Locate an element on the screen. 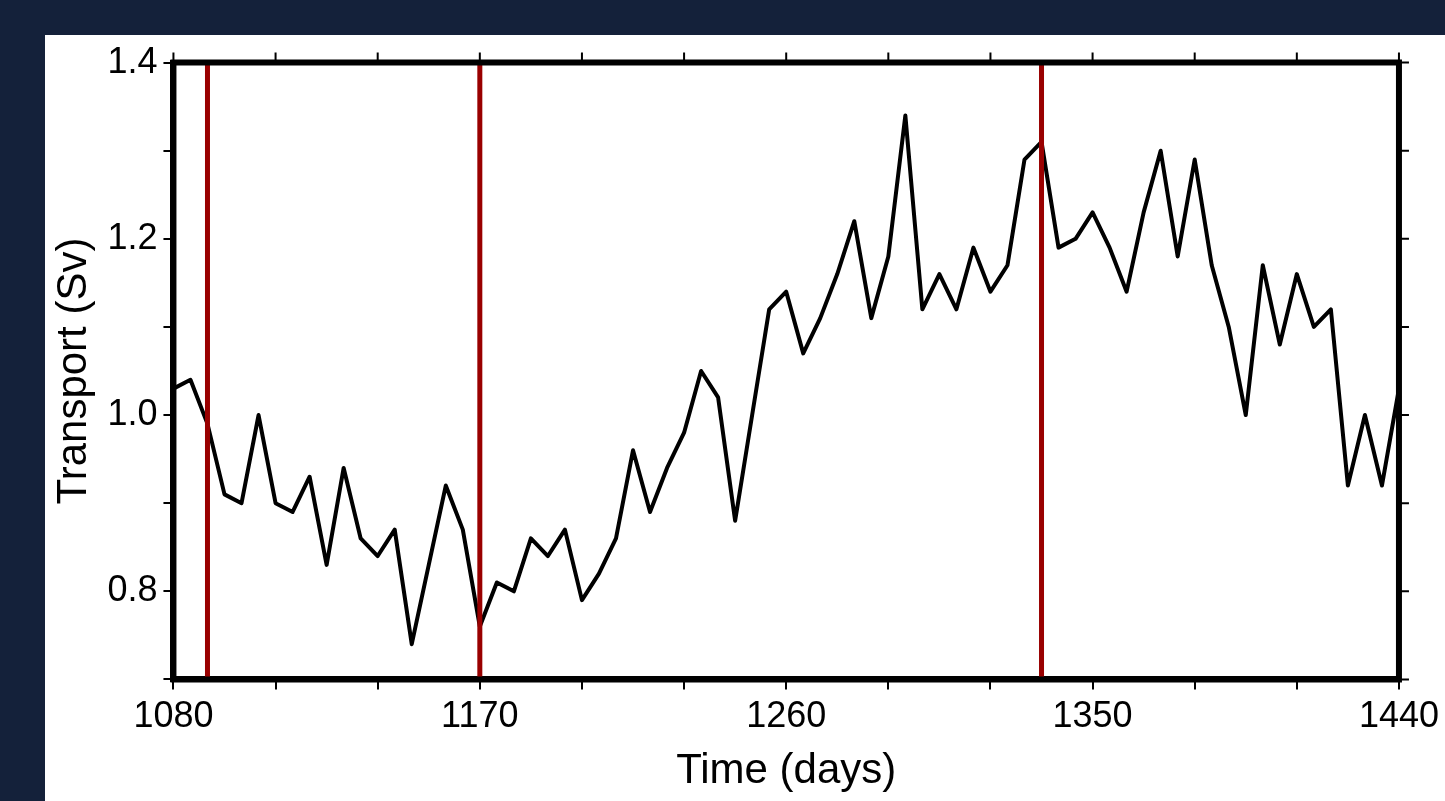 The width and height of the screenshot is (1445, 801). y-tick-label: 0.8 is located at coordinates (132, 589).